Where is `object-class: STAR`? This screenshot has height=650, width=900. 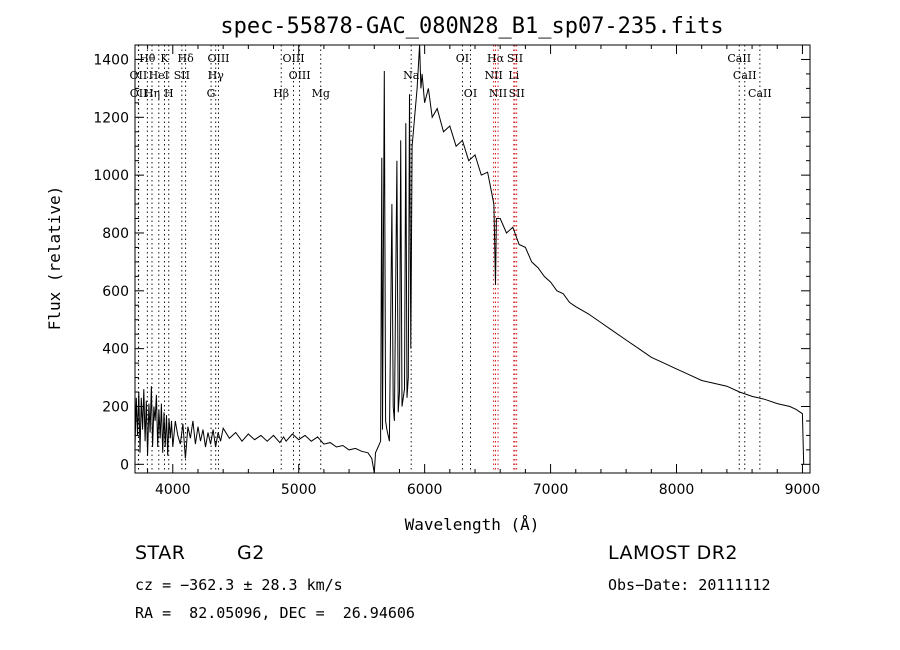 object-class: STAR is located at coordinates (160, 553).